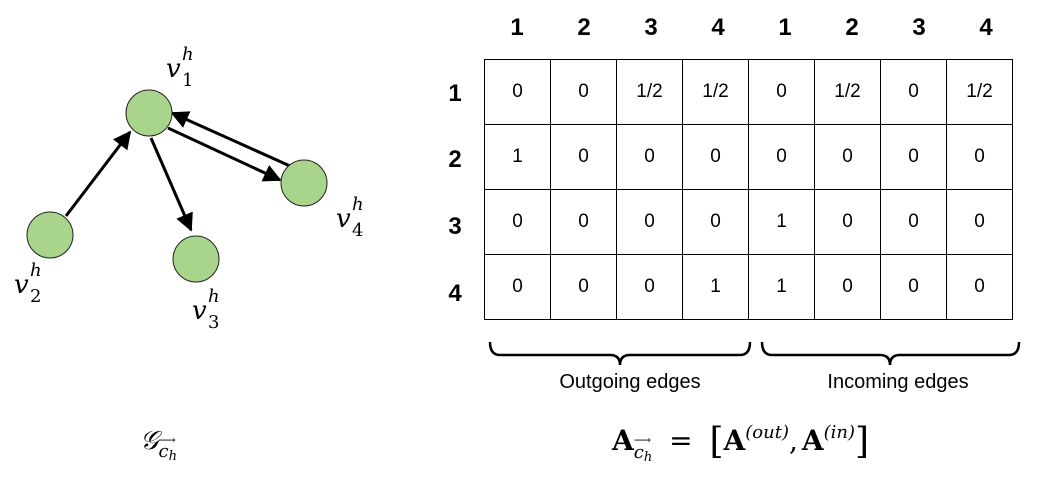  Describe the element at coordinates (890, 353) in the screenshot. I see `incoming-brace` at that location.